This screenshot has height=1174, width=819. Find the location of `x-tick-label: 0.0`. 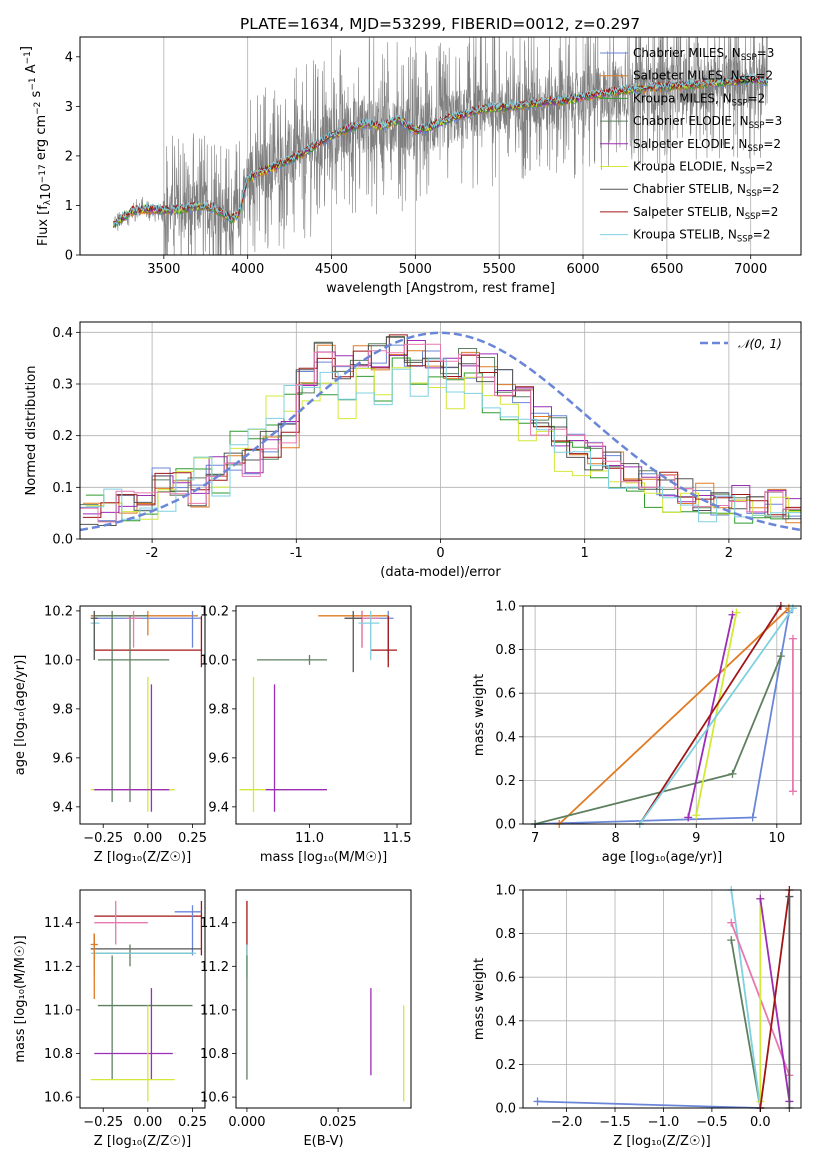

x-tick-label: 0.0 is located at coordinates (760, 1122).